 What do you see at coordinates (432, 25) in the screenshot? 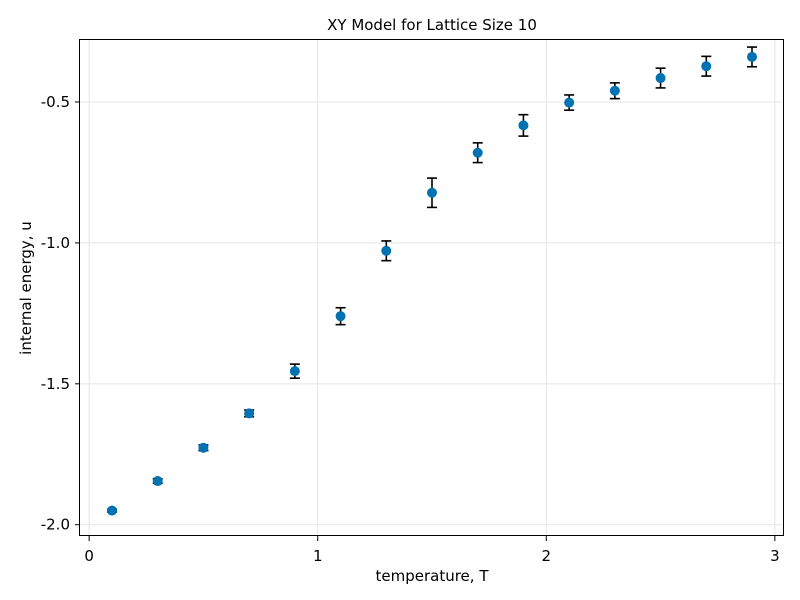
I see `chart-title: XY Model for Lattice Size 10` at bounding box center [432, 25].